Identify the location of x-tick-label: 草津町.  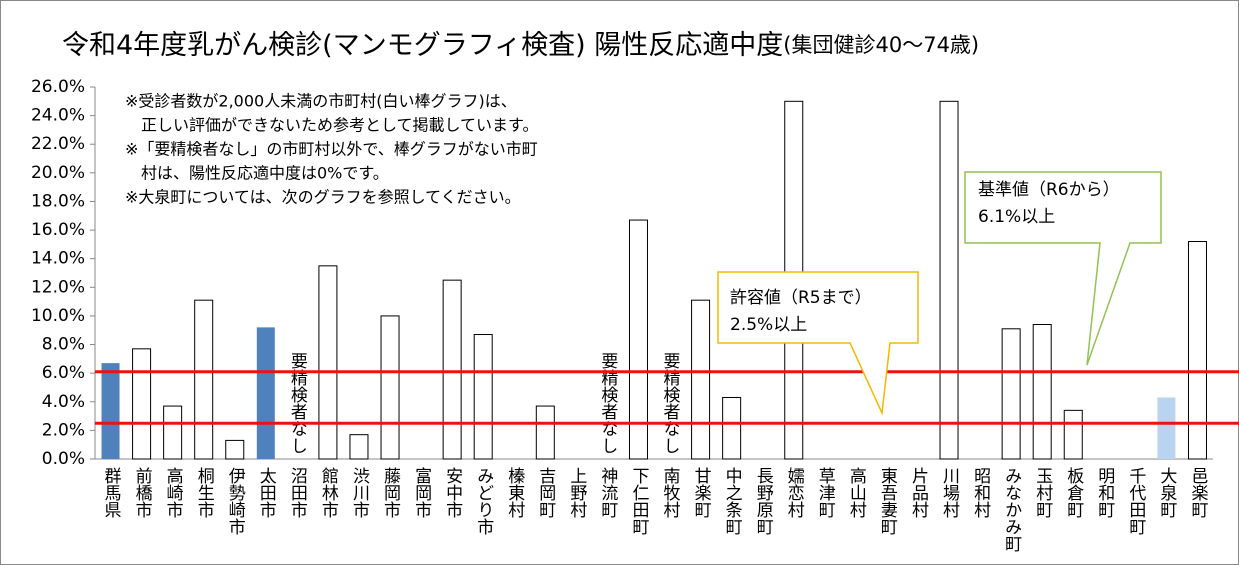
(825, 492).